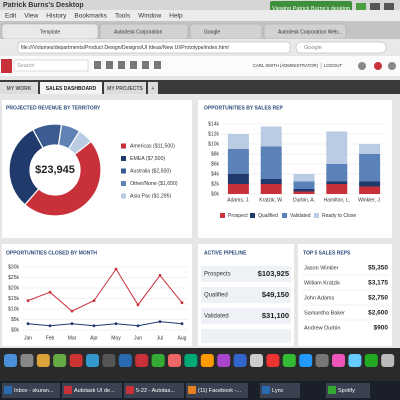 The width and height of the screenshot is (400, 400). Describe the element at coordinates (243, 108) in the screenshot. I see `panel-title: OPPORTUNITIES BY SALES REP` at that location.